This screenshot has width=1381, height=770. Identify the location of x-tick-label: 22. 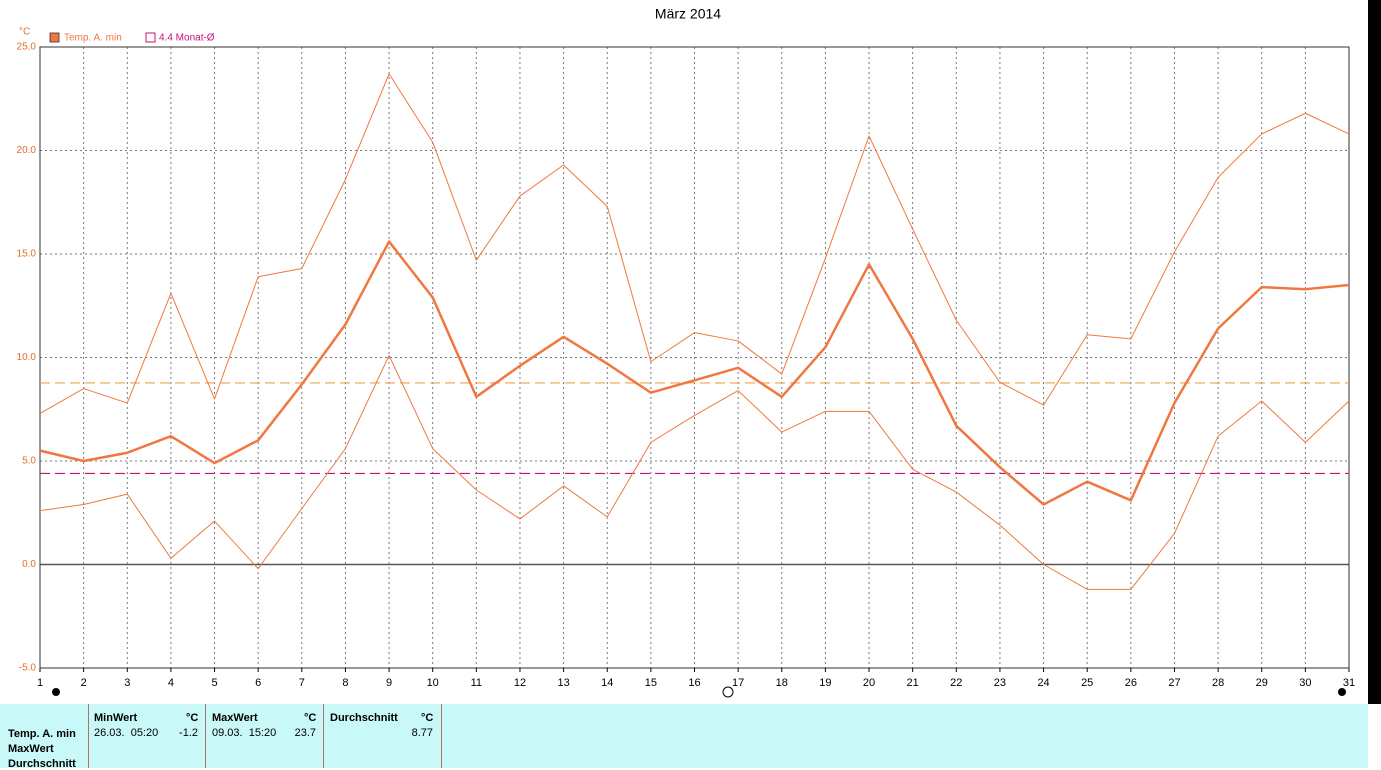
(956, 683).